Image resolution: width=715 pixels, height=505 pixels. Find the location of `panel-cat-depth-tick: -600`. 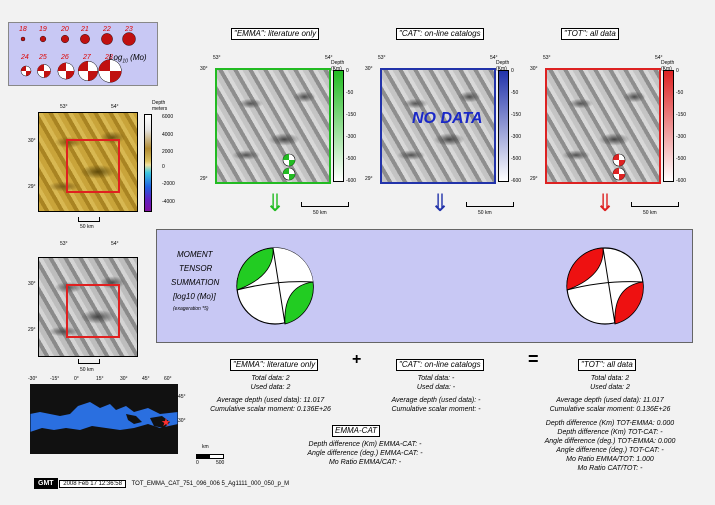

panel-cat-depth-tick: -600 is located at coordinates (516, 181).